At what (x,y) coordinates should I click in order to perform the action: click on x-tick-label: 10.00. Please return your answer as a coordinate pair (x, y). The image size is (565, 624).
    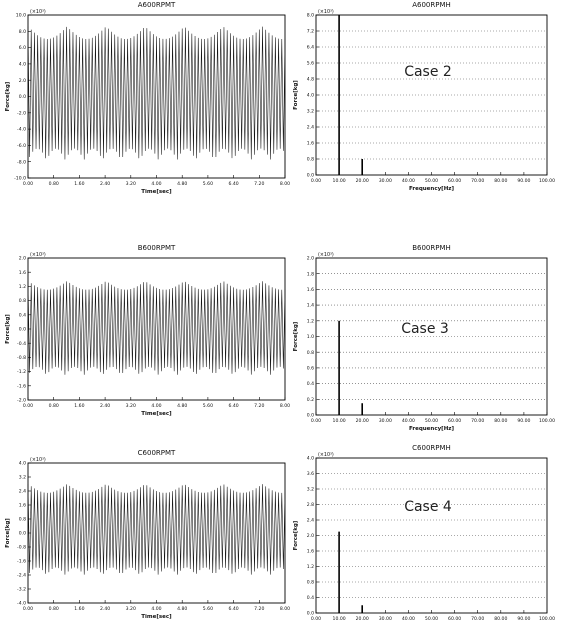
    Looking at the image, I should click on (339, 181).